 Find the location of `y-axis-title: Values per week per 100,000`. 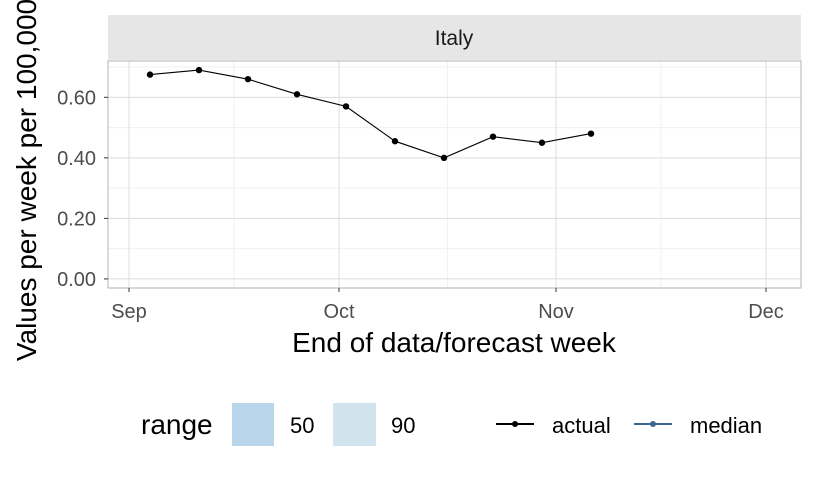

y-axis-title: Values per week per 100,000 is located at coordinates (26, 180).